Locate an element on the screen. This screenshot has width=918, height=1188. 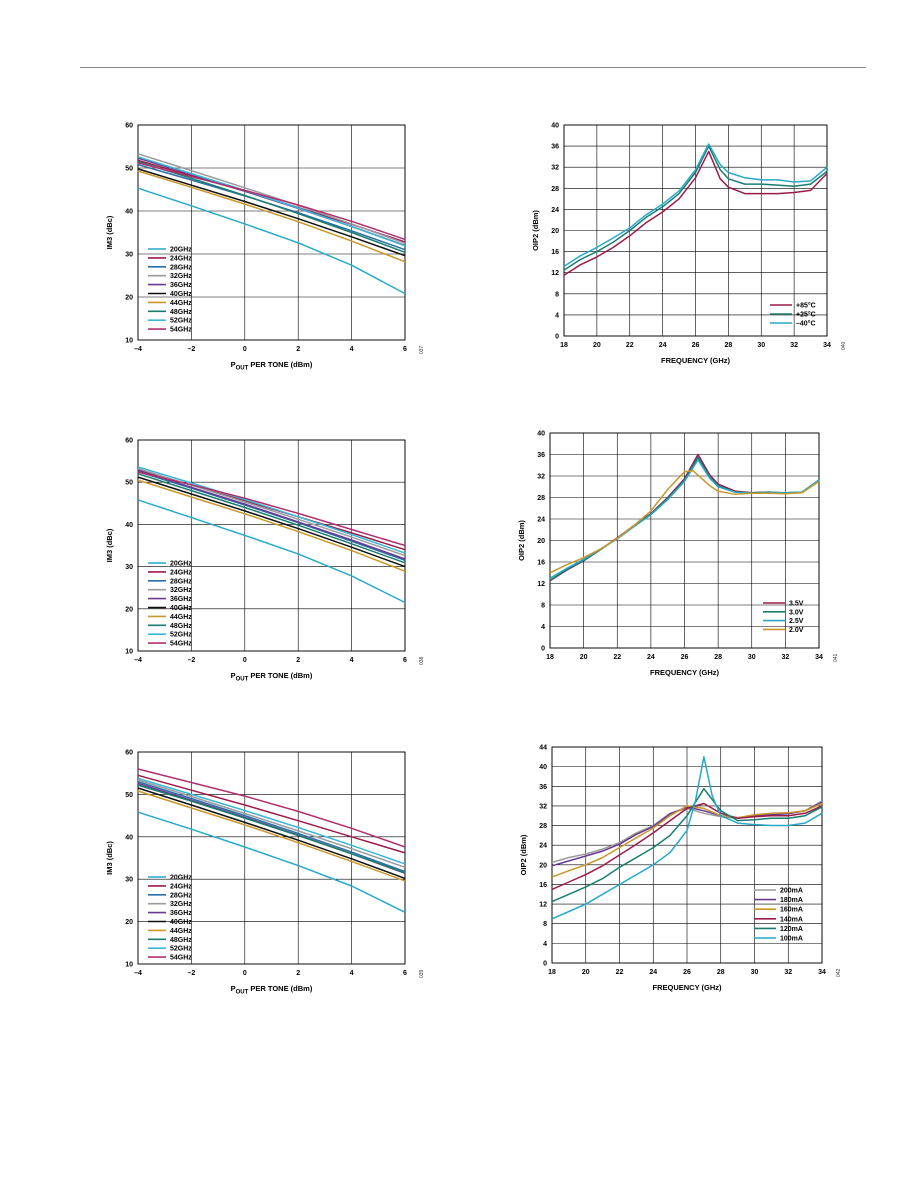
legend: 200mA 180mA 160mA 140mA 120mA 100mA is located at coordinates (778, 915).